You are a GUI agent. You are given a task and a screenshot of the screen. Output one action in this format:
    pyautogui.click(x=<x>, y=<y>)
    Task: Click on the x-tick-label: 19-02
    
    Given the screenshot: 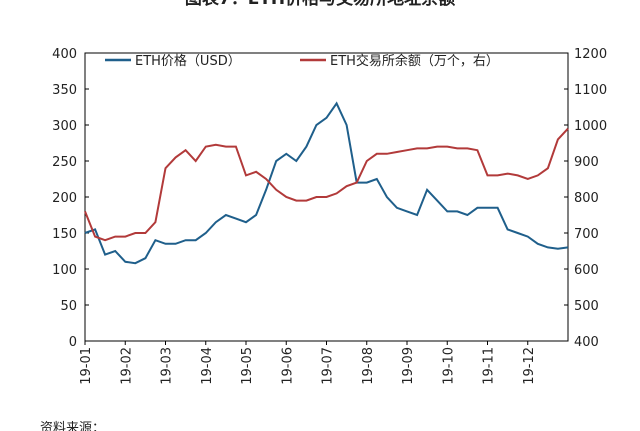 What is the action you would take?
    pyautogui.click(x=126, y=366)
    